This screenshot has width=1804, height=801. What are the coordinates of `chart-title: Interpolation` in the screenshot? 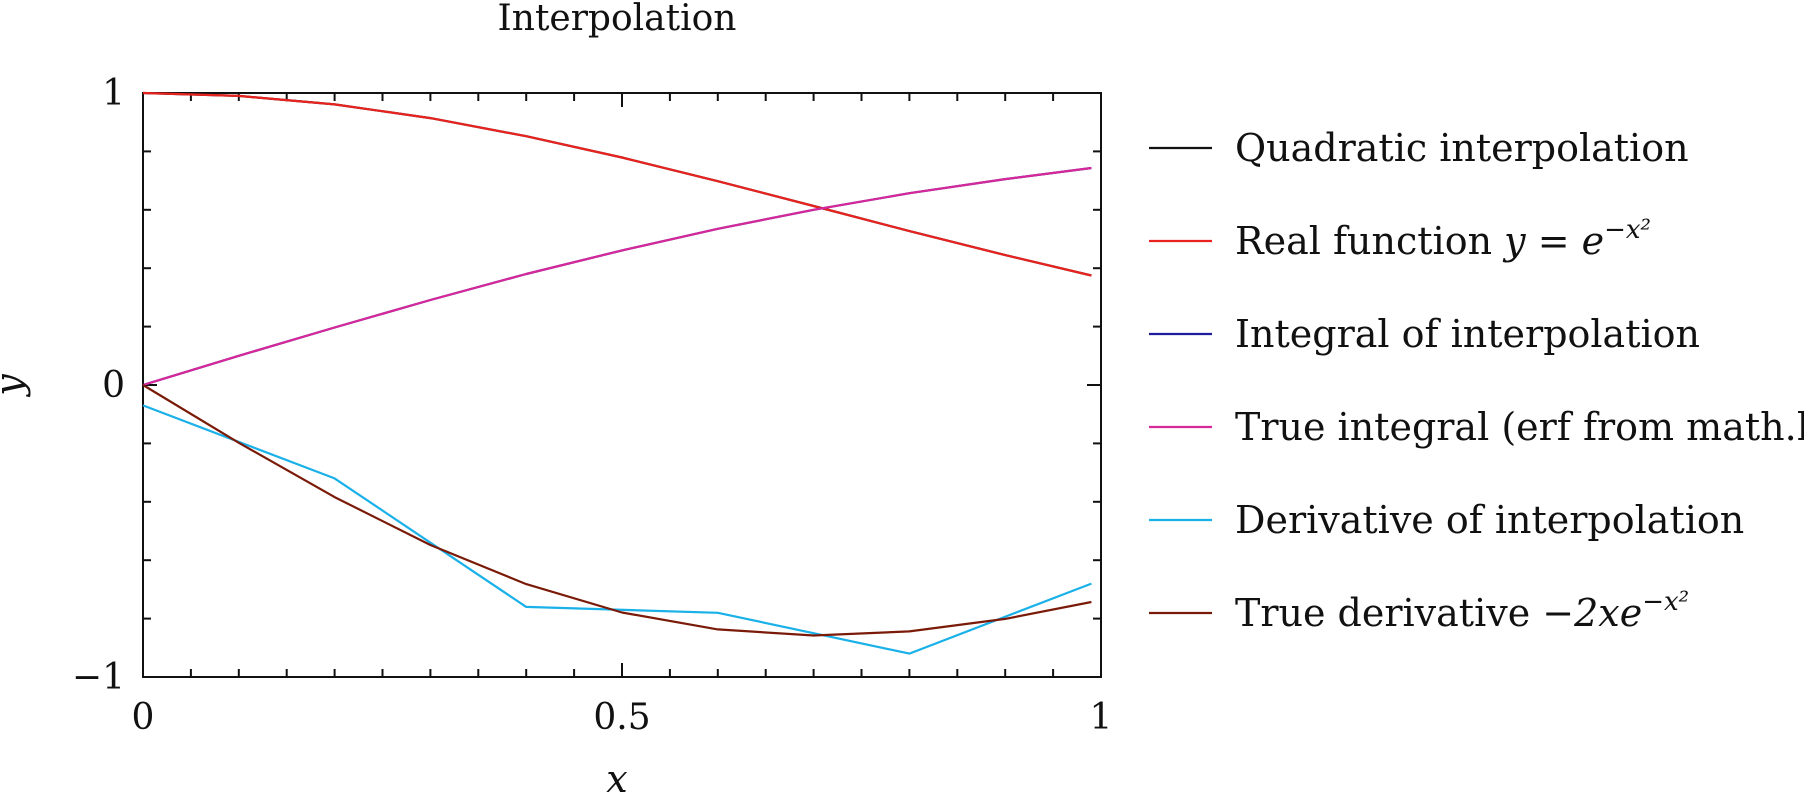 It's located at (617, 19).